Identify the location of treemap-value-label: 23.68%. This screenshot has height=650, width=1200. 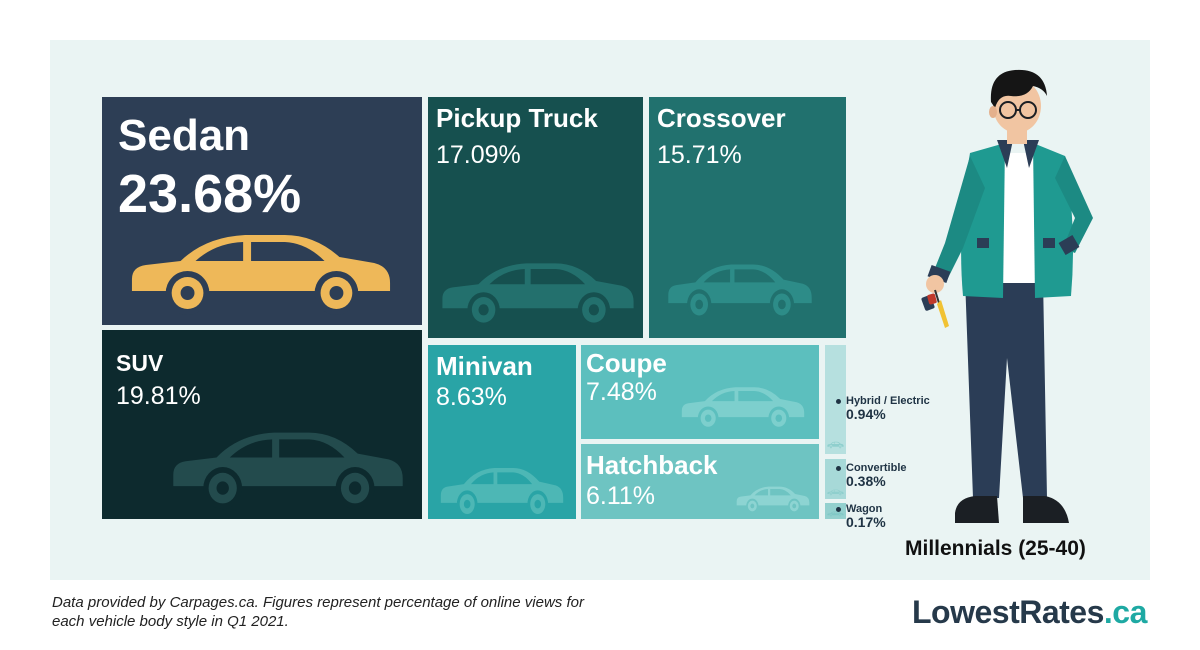
(210, 194).